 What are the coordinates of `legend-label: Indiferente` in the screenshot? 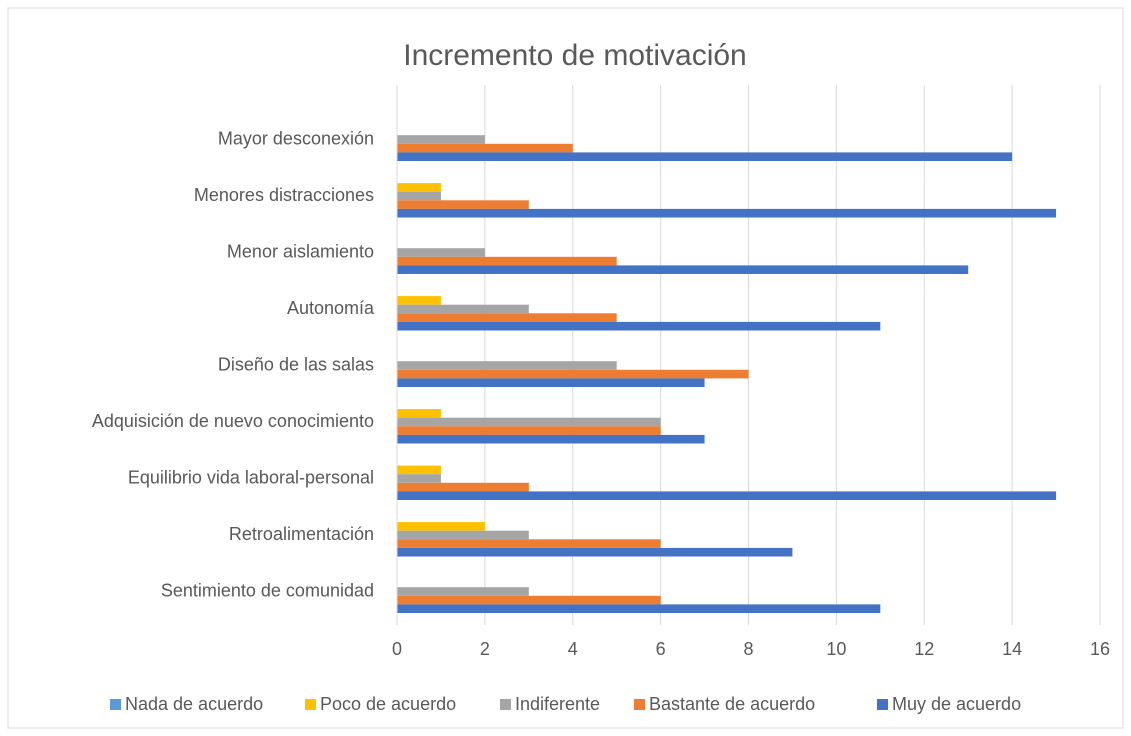 It's located at (557, 704).